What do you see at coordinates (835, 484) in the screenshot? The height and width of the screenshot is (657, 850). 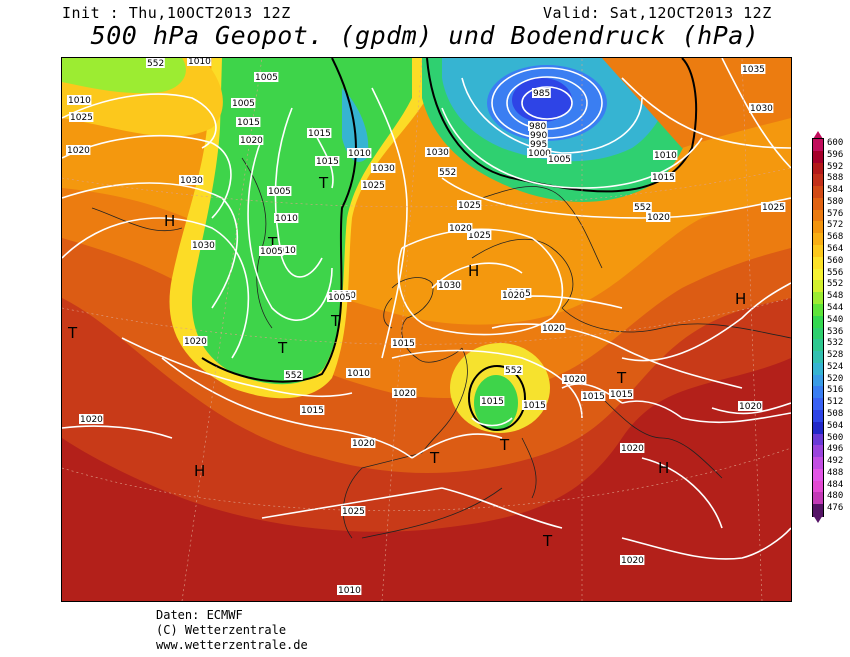 I see `legend-level-label: 484` at bounding box center [835, 484].